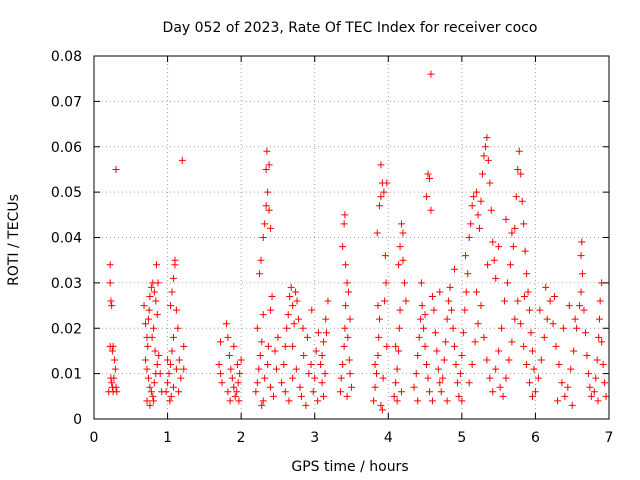  I want to click on y-tick-label: 0.01, so click(66, 375).